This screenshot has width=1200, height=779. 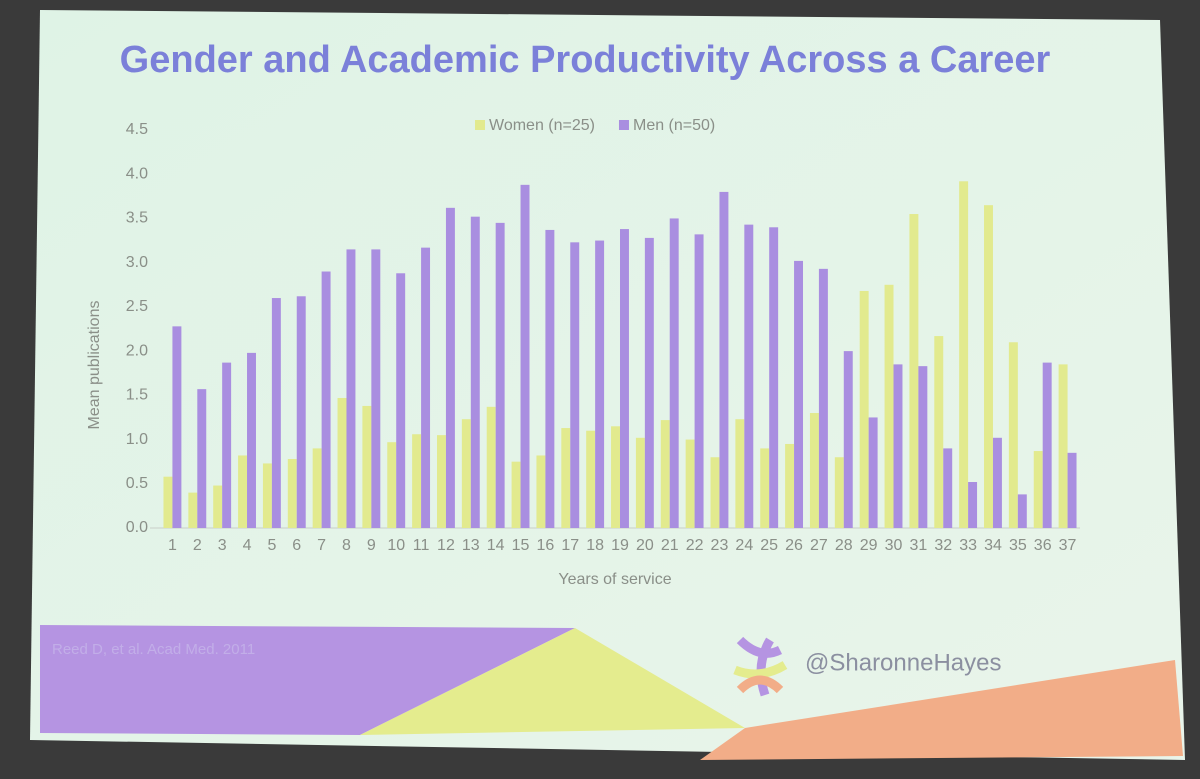 I want to click on y-tick-label: 3.5, so click(x=137, y=218).